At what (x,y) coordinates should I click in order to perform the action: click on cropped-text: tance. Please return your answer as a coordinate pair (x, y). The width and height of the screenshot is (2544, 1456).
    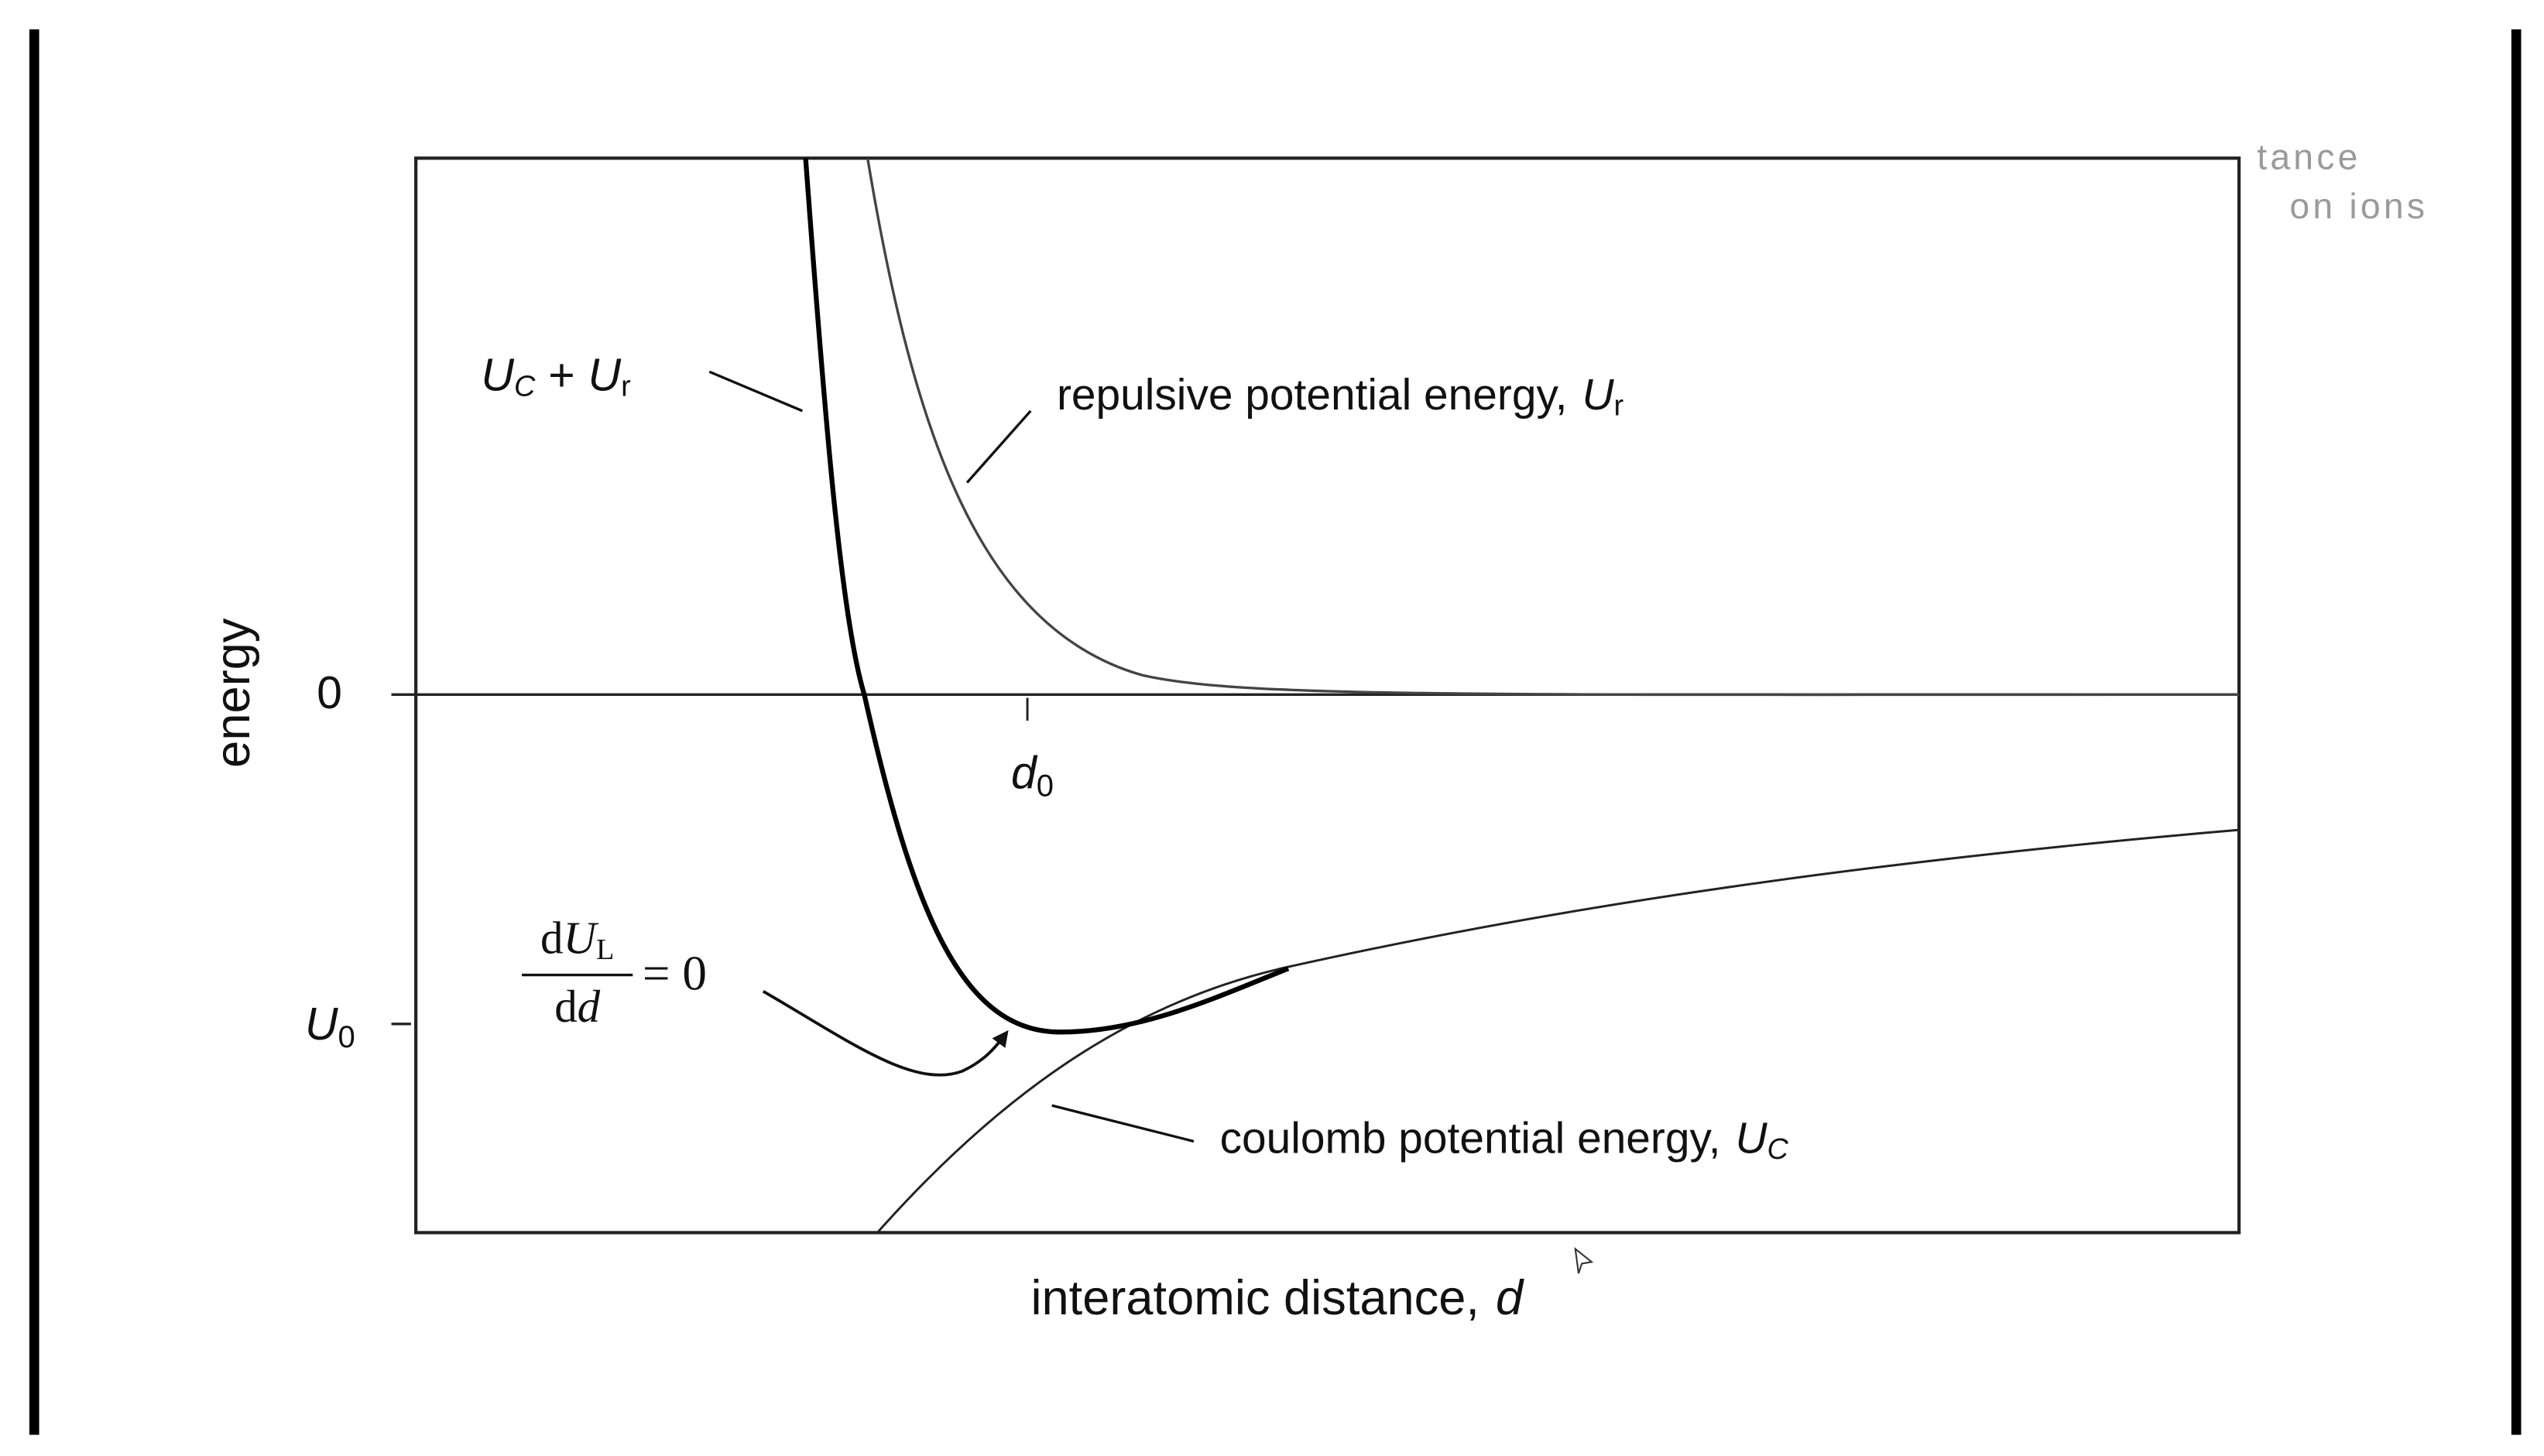
    Looking at the image, I should click on (2309, 157).